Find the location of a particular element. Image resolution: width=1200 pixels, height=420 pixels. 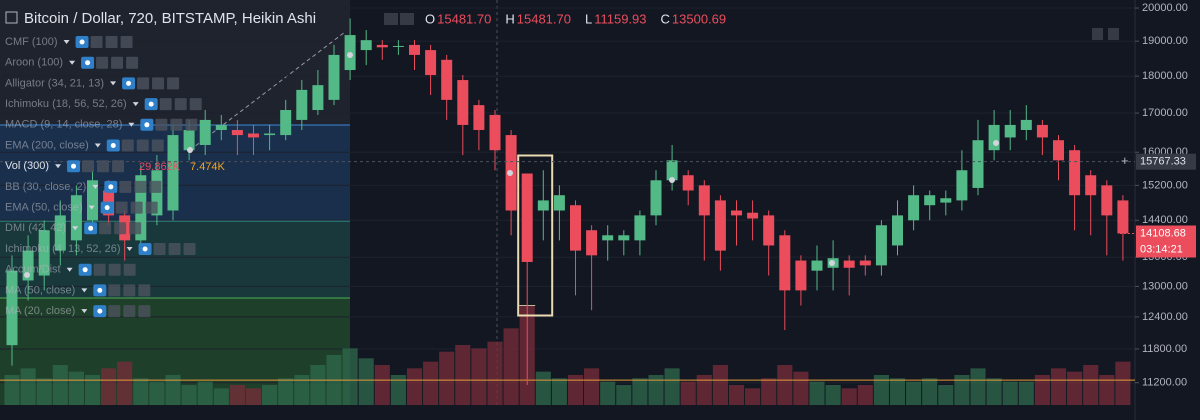

price-axis is located at coordinates (1167, 210).